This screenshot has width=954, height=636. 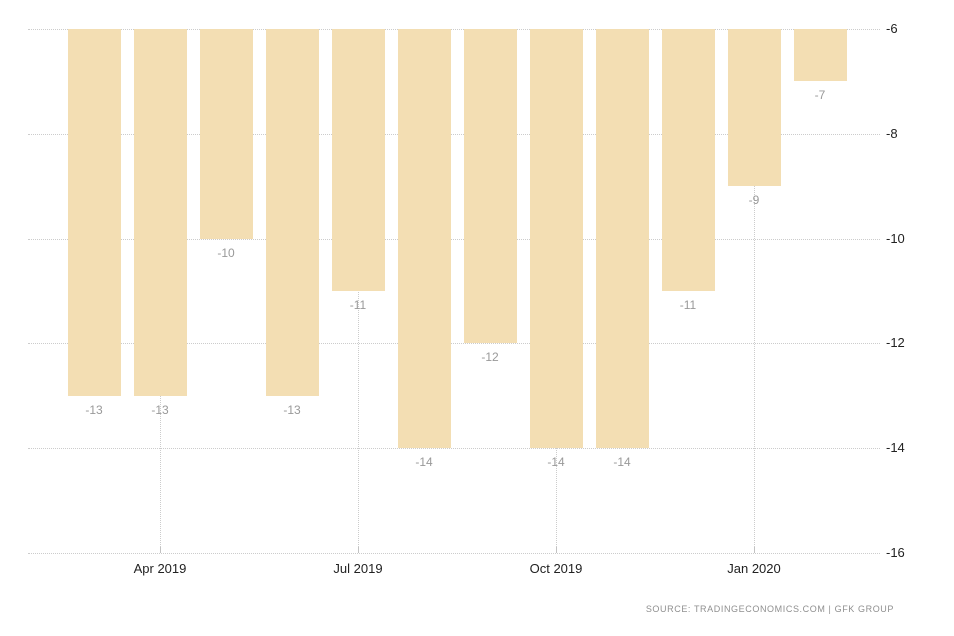 I want to click on y-axis-tick-label: -10, so click(x=895, y=238).